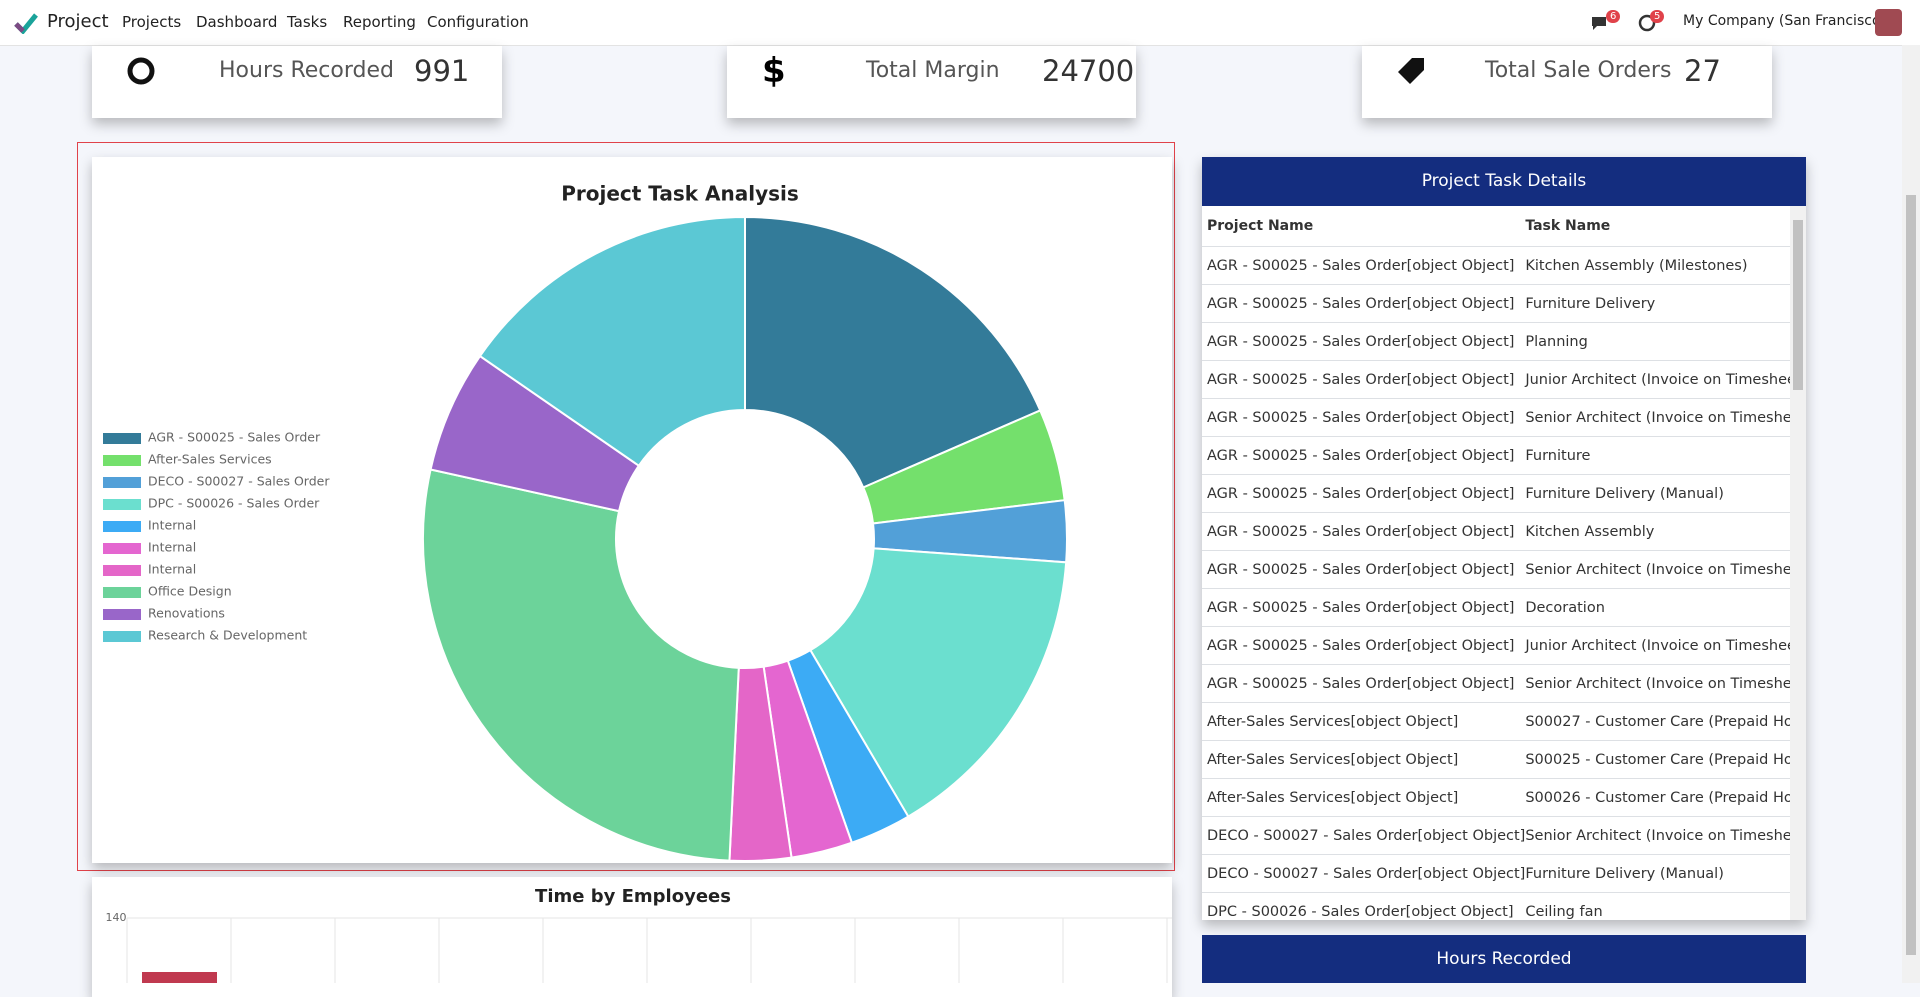  I want to click on user-avatar, so click(1888, 22).